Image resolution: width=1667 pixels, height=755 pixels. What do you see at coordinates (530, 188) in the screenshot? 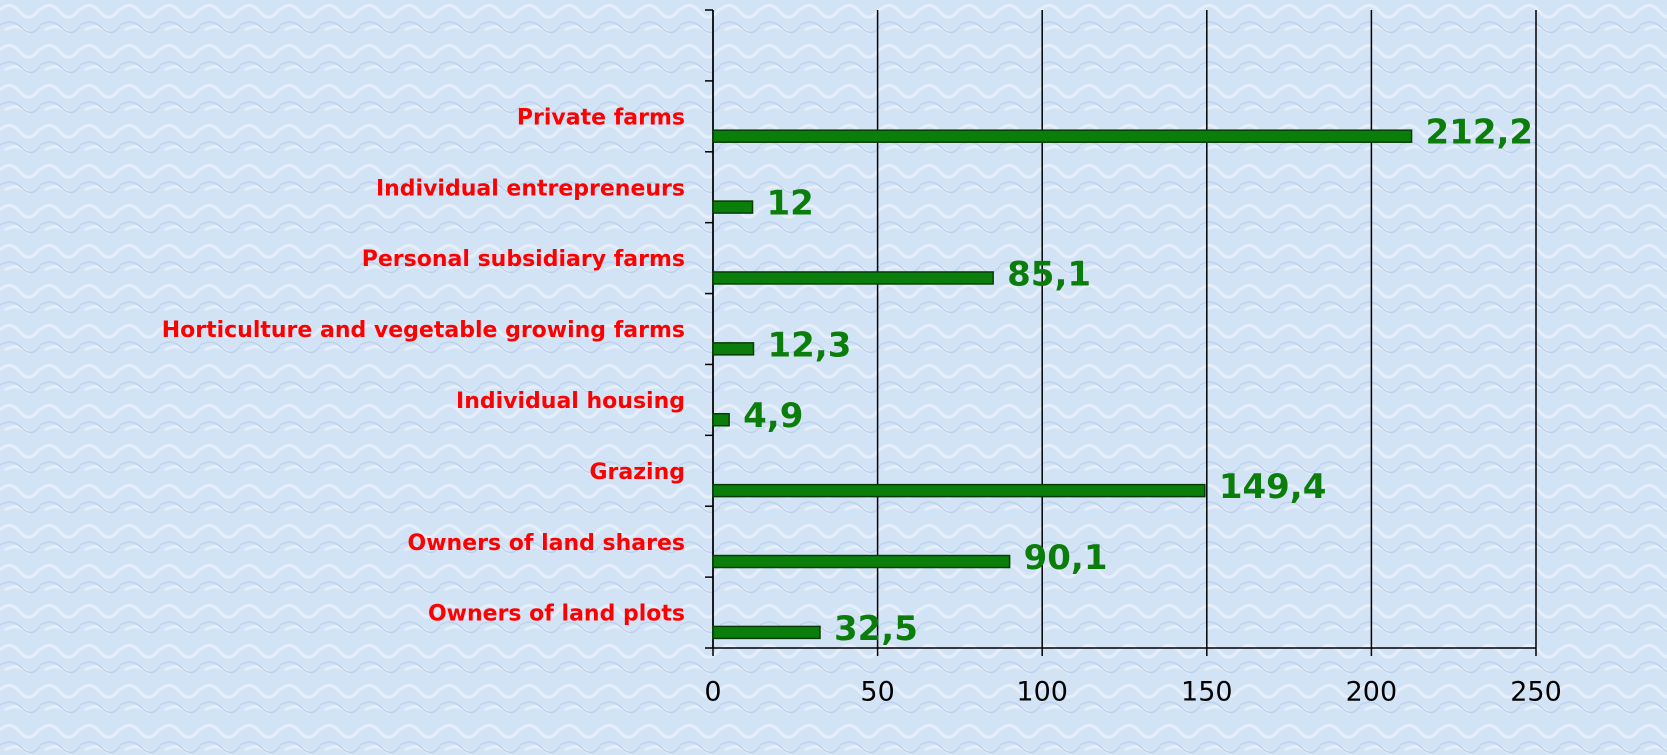
I see `category-label: Individual entrepreneurs` at bounding box center [530, 188].